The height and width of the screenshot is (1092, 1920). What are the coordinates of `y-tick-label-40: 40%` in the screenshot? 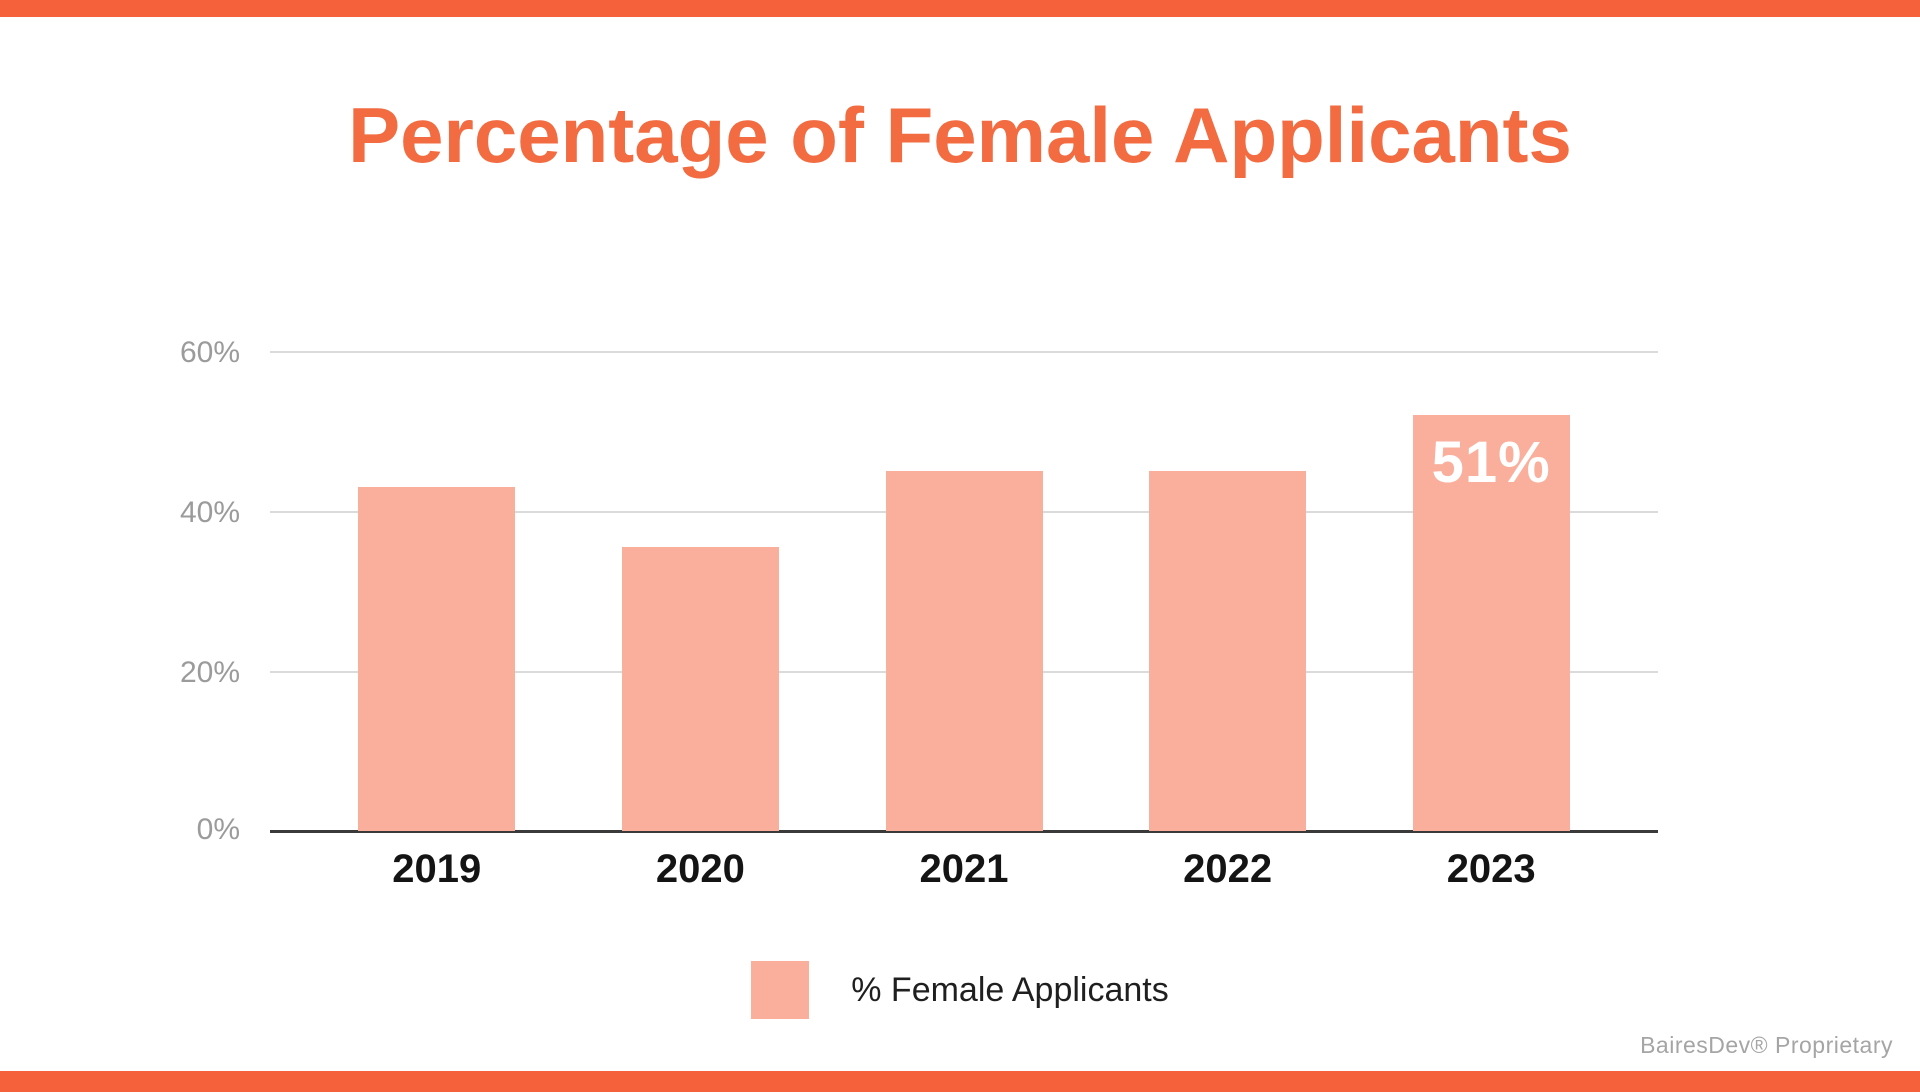 It's located at (209, 512).